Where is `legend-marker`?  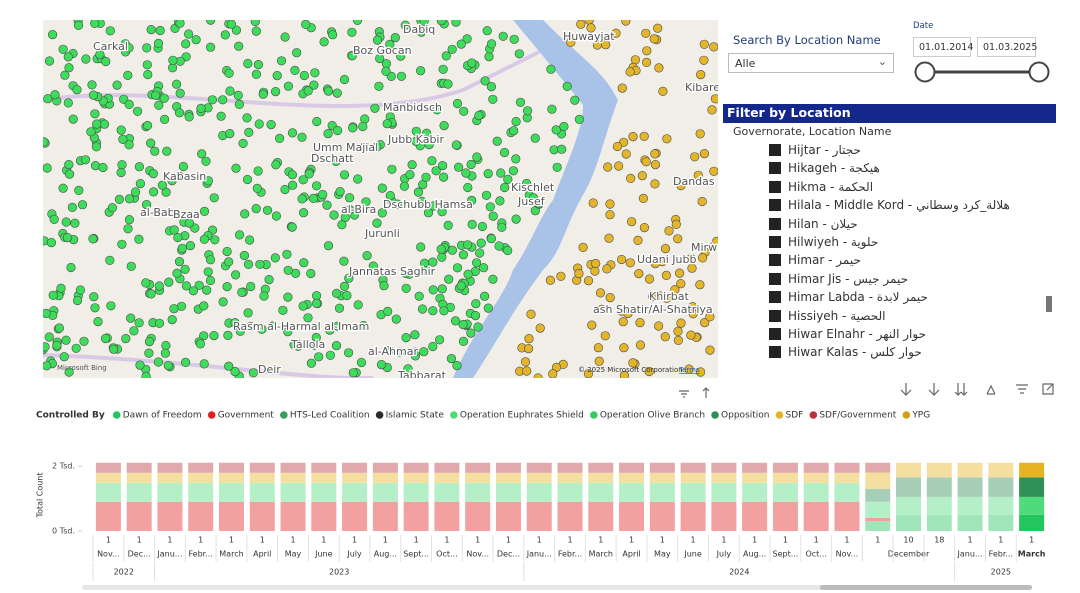 legend-marker is located at coordinates (116, 415).